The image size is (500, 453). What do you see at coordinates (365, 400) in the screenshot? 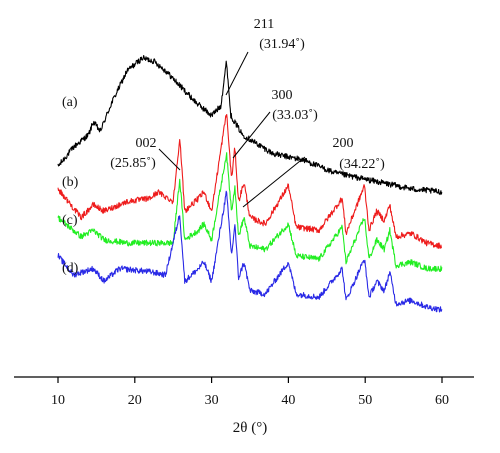
I see `x-tick-label-50: 50` at bounding box center [365, 400].